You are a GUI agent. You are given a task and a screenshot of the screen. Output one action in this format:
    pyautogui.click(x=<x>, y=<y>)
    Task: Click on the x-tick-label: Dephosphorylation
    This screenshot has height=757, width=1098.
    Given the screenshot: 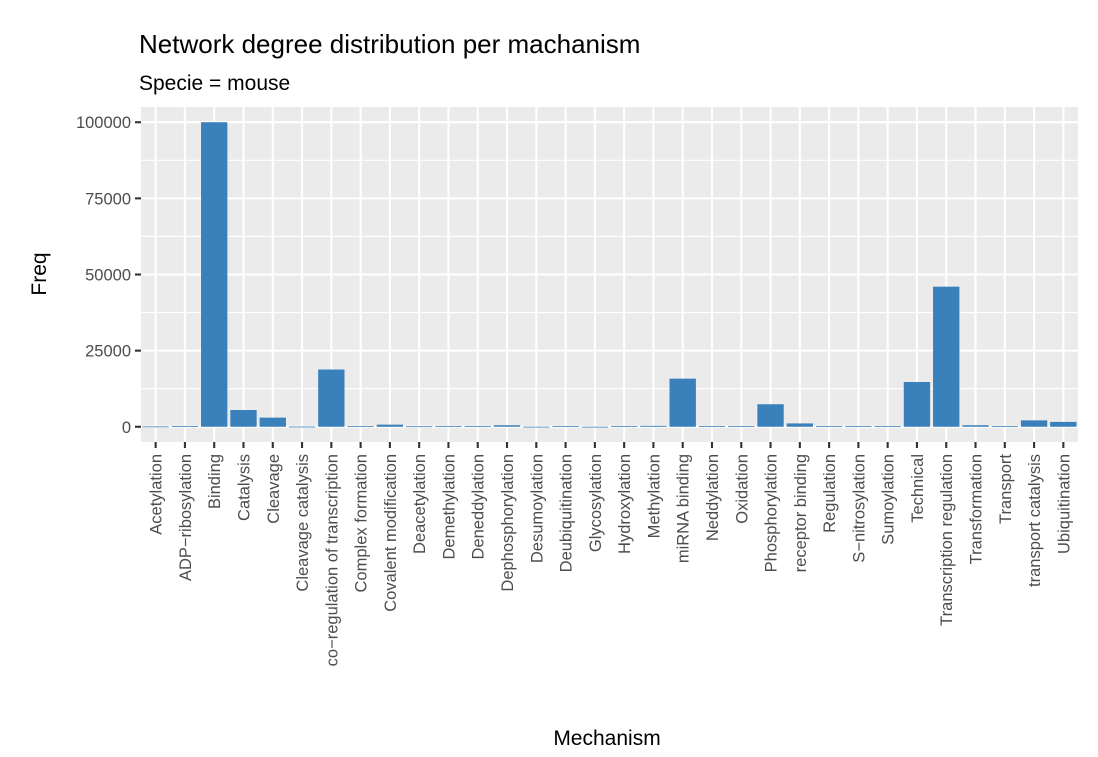 What is the action you would take?
    pyautogui.click(x=508, y=523)
    